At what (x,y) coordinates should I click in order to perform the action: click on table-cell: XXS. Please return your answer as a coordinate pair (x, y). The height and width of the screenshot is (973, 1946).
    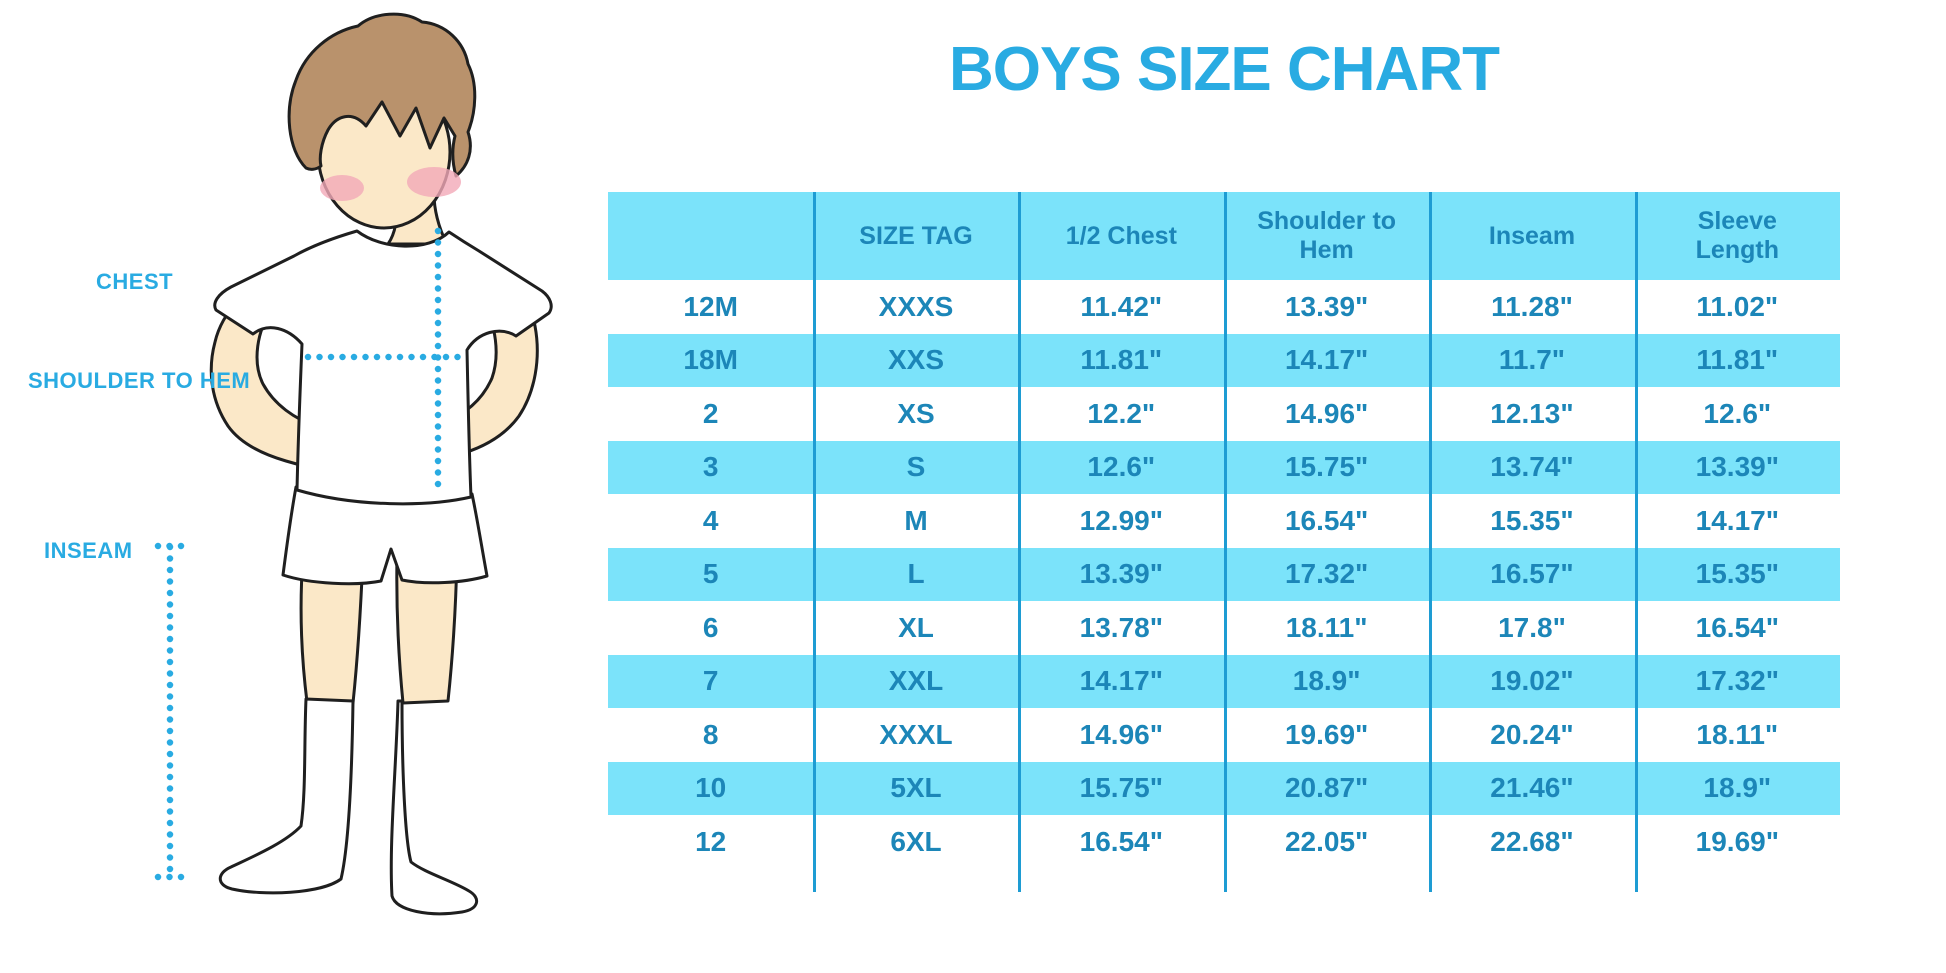
    Looking at the image, I should click on (916, 360).